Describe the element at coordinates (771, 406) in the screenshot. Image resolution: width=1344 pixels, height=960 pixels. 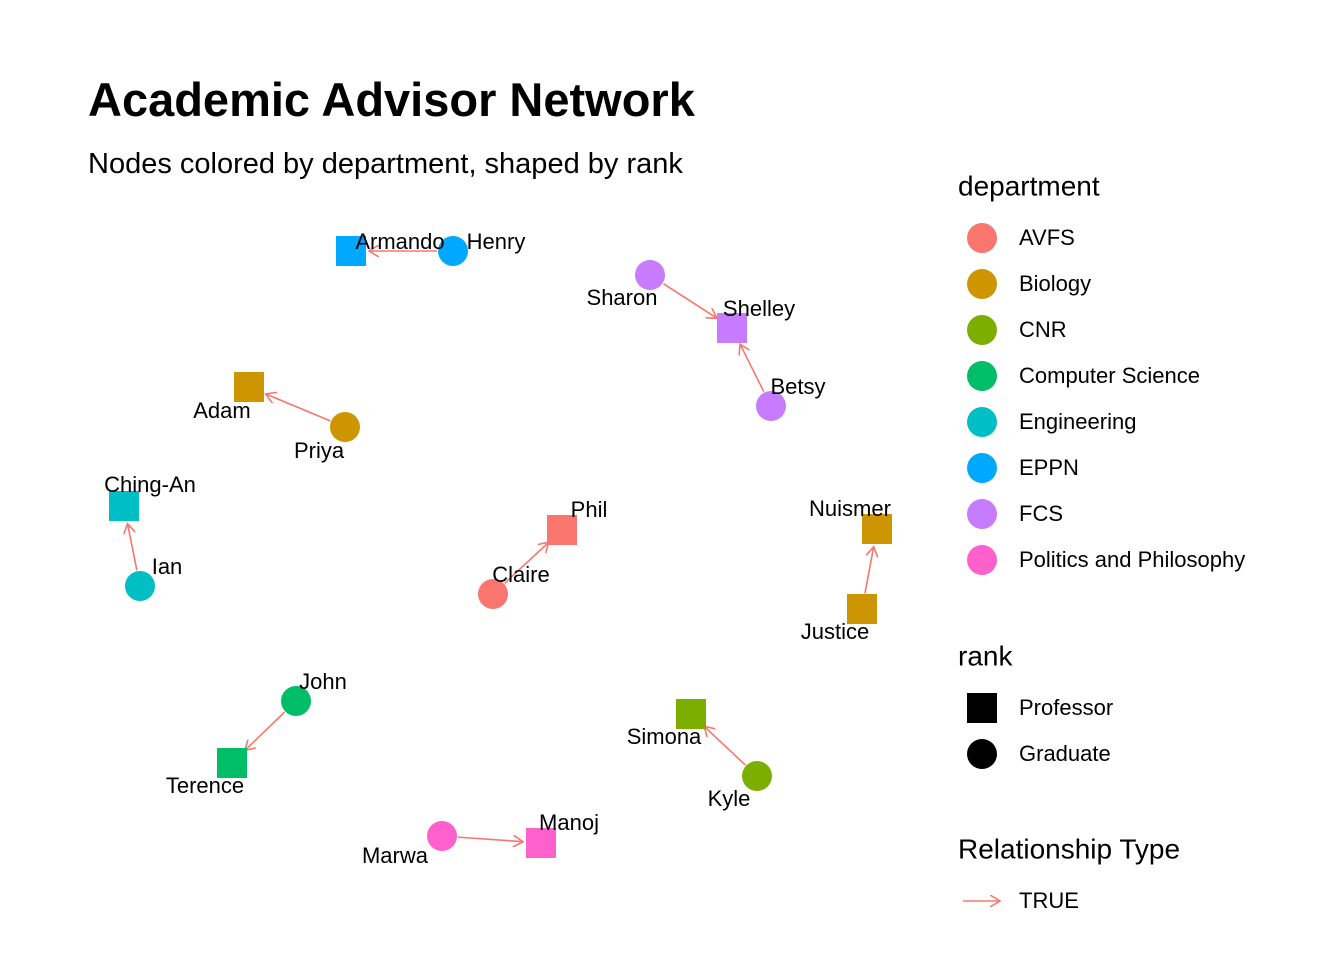
I see `node-betsy` at that location.